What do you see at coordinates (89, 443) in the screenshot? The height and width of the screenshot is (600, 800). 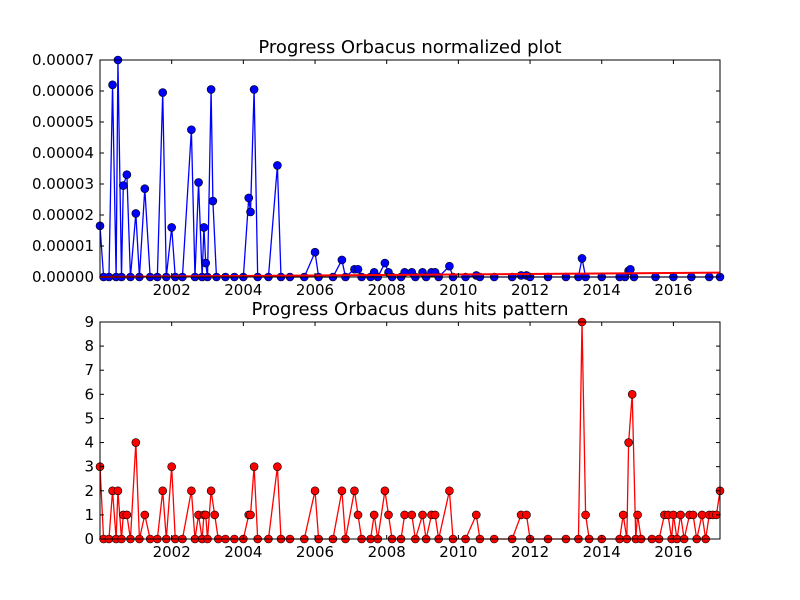 I see `y-tick-label: 4` at bounding box center [89, 443].